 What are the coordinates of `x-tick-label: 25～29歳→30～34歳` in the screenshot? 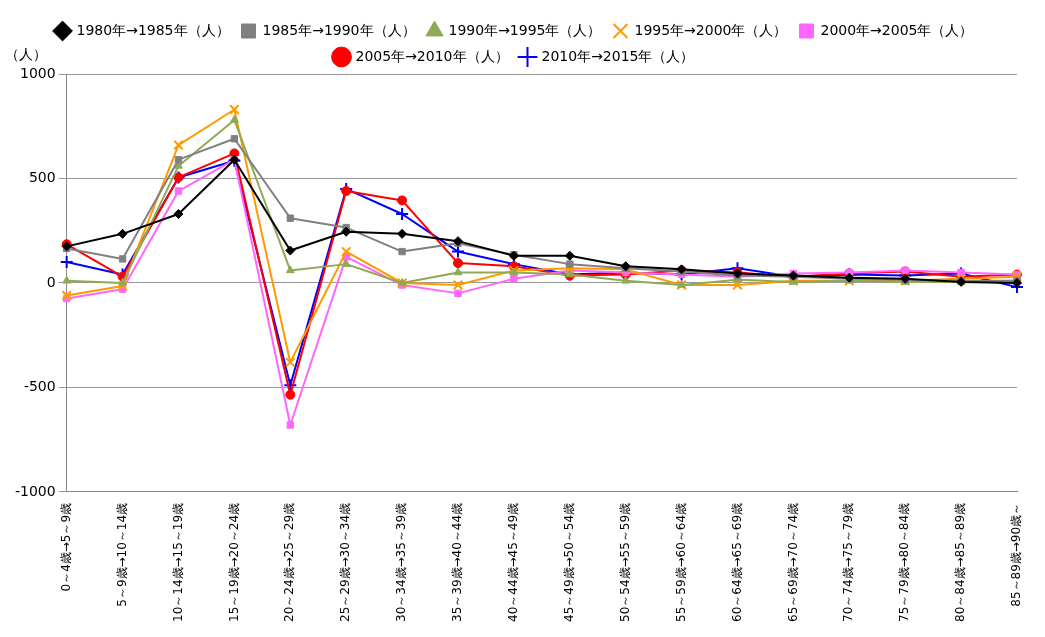 It's located at (345, 562).